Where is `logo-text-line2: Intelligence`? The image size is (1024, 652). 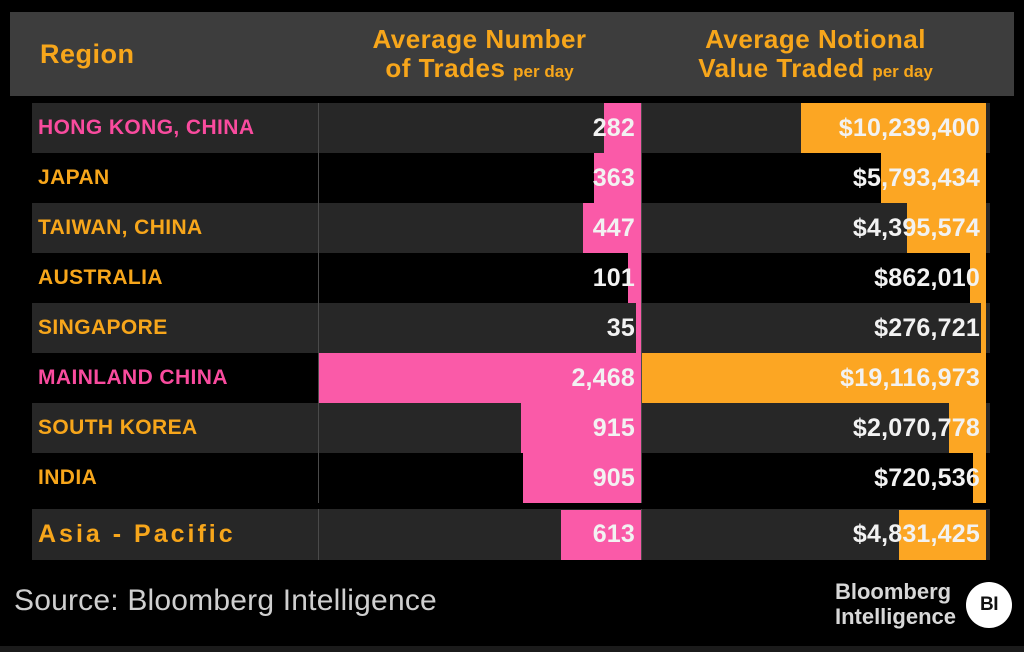
logo-text-line2: Intelligence is located at coordinates (895, 616).